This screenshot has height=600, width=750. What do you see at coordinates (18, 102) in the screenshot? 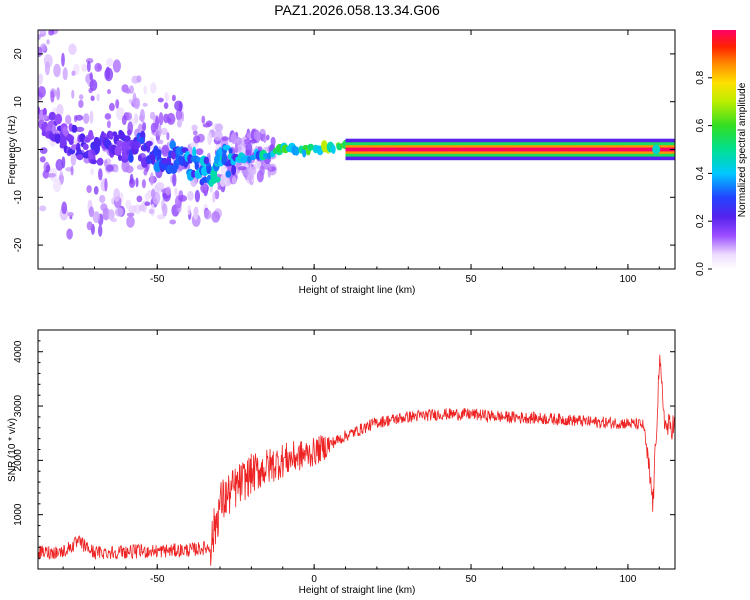
I see `spectrogram-y-tick-label: 10` at bounding box center [18, 102].